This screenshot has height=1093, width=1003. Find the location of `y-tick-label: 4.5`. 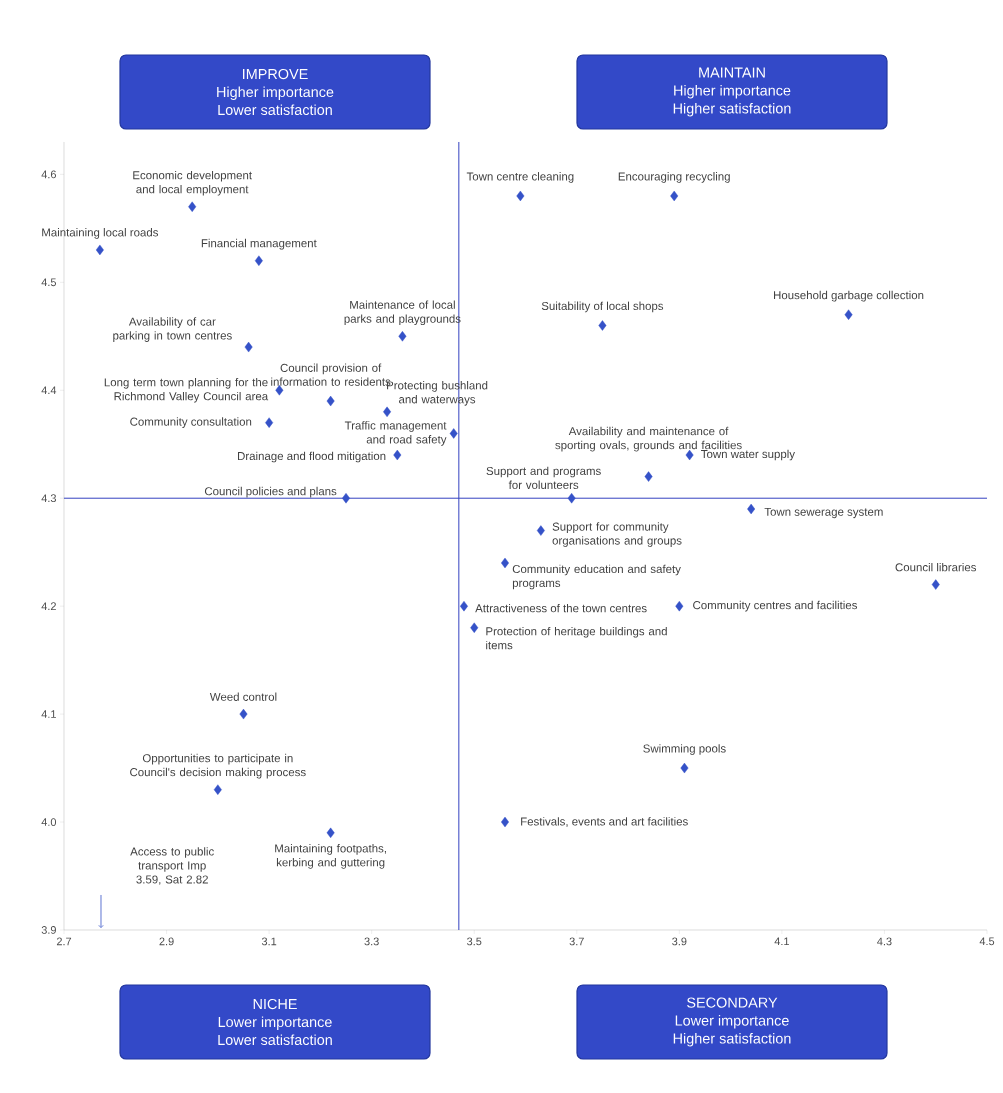

y-tick-label: 4.5 is located at coordinates (49, 282).